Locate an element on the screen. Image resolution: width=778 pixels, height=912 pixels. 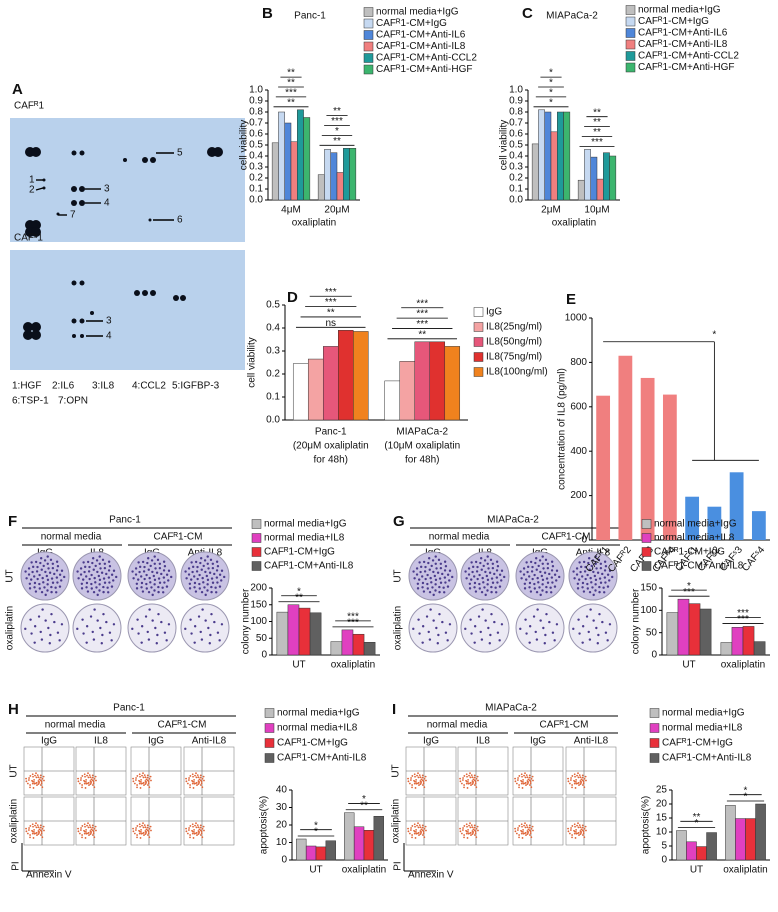
x-axis-label: oxaliplatin is located at coordinates (314, 223).